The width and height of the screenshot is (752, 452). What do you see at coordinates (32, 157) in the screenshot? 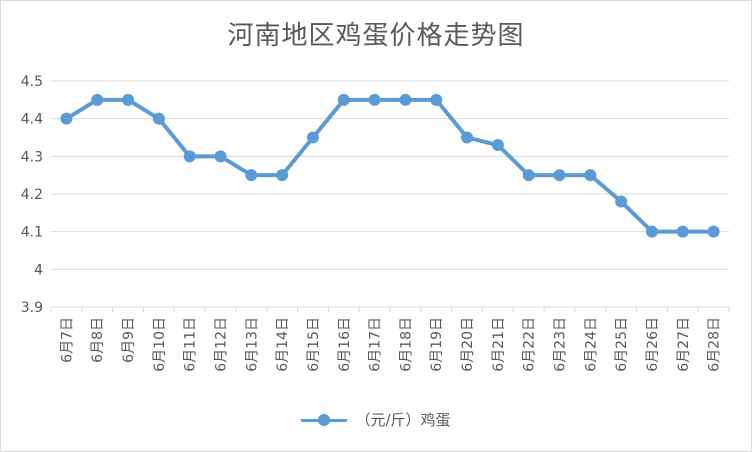
I see `y-tick-label: 4.3` at bounding box center [32, 157].